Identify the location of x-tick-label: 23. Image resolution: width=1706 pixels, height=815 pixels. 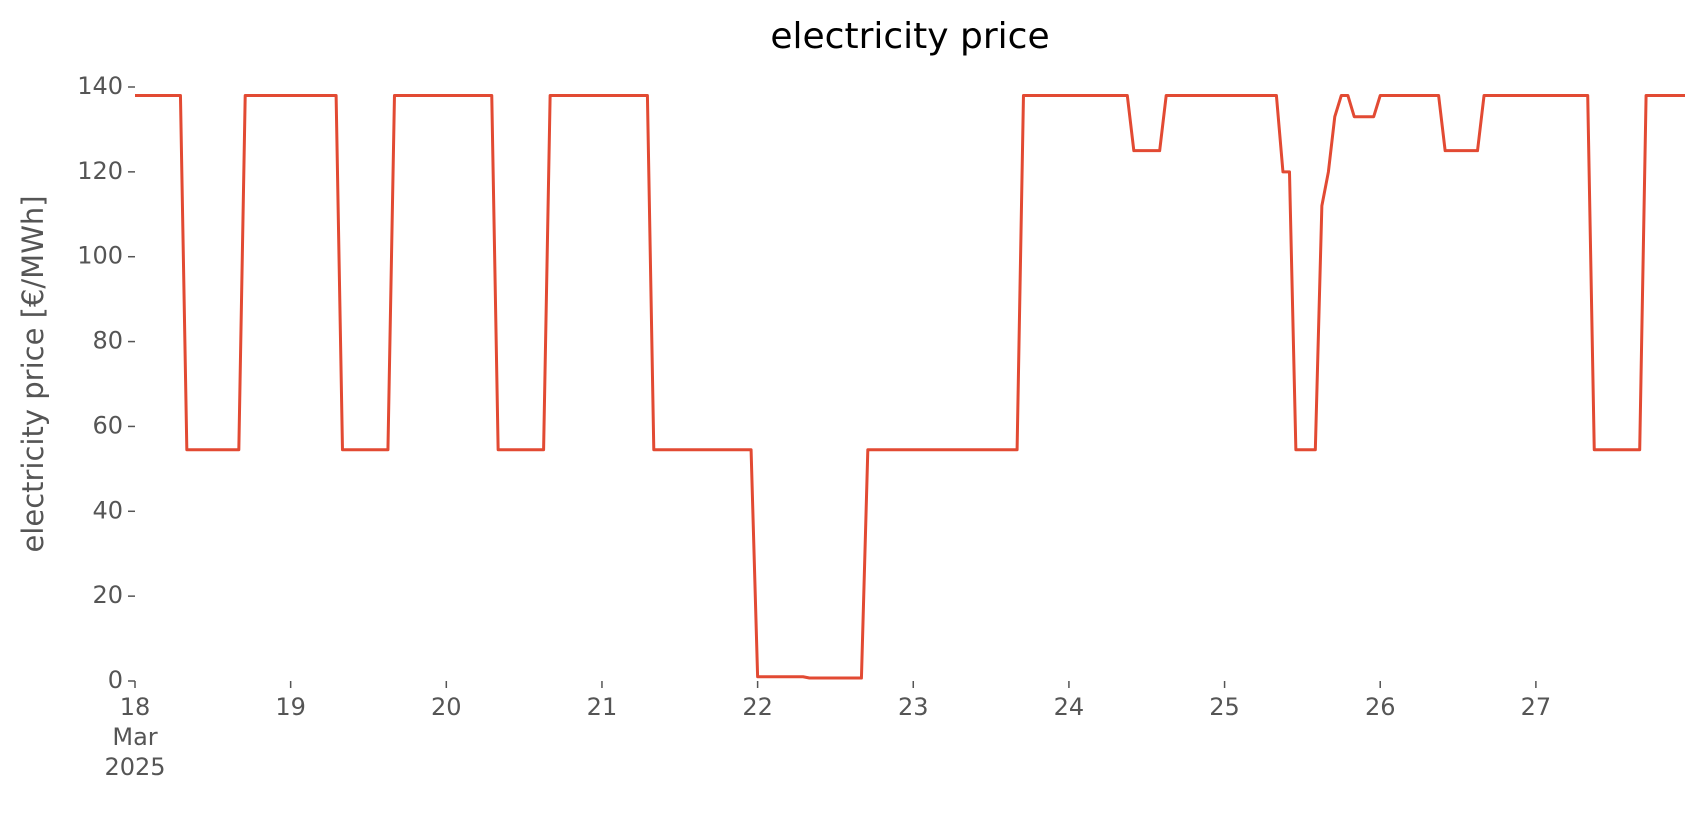
(913, 707).